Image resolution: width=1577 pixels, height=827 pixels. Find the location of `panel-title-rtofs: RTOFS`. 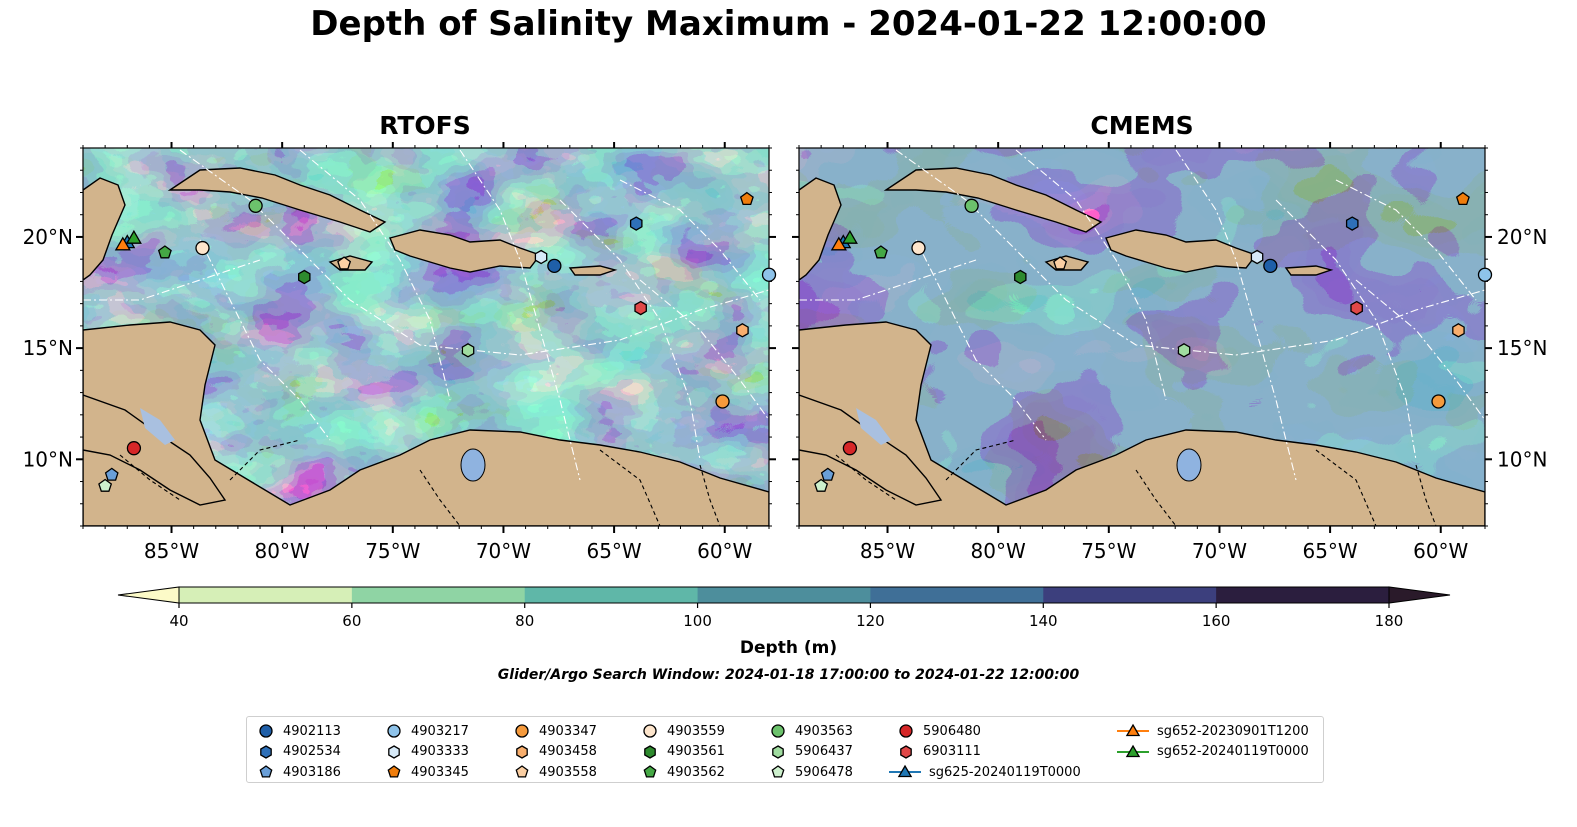

panel-title-rtofs: RTOFS is located at coordinates (425, 125).